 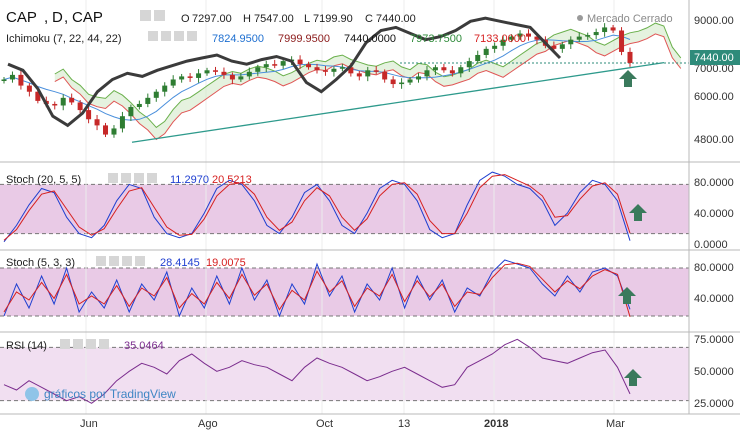 I want to click on stoch2-tick: 40.0000, so click(x=714, y=299).